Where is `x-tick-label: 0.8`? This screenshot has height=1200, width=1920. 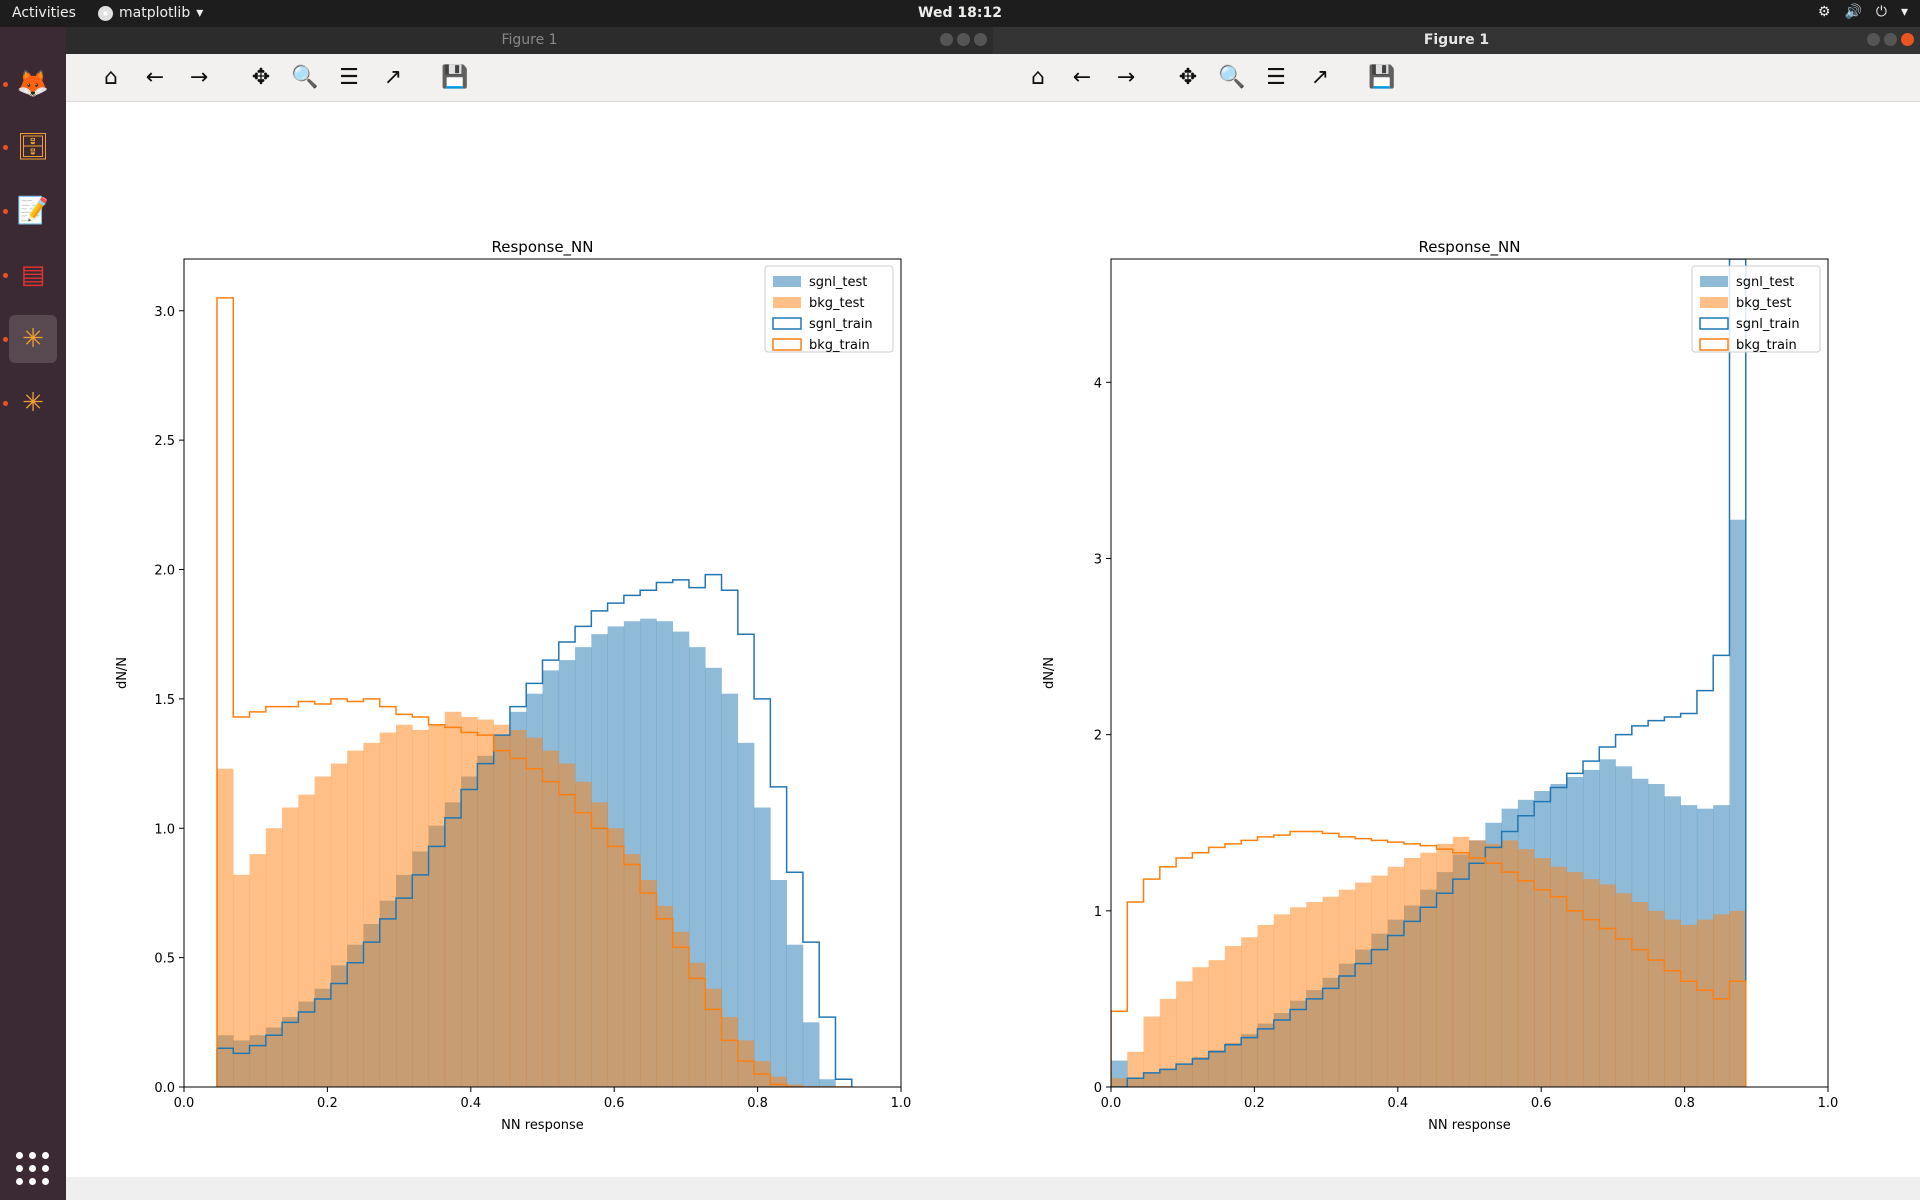
x-tick-label: 0.8 is located at coordinates (1684, 1103).